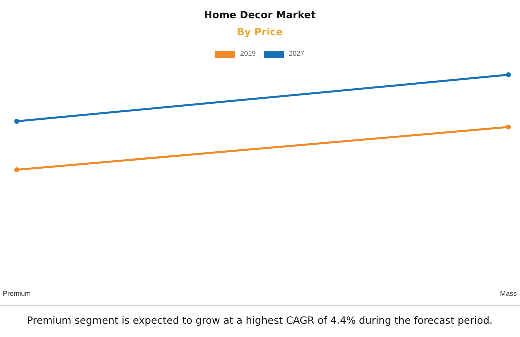 The width and height of the screenshot is (520, 337). I want to click on chart-title: Home Decor Market, so click(260, 16).